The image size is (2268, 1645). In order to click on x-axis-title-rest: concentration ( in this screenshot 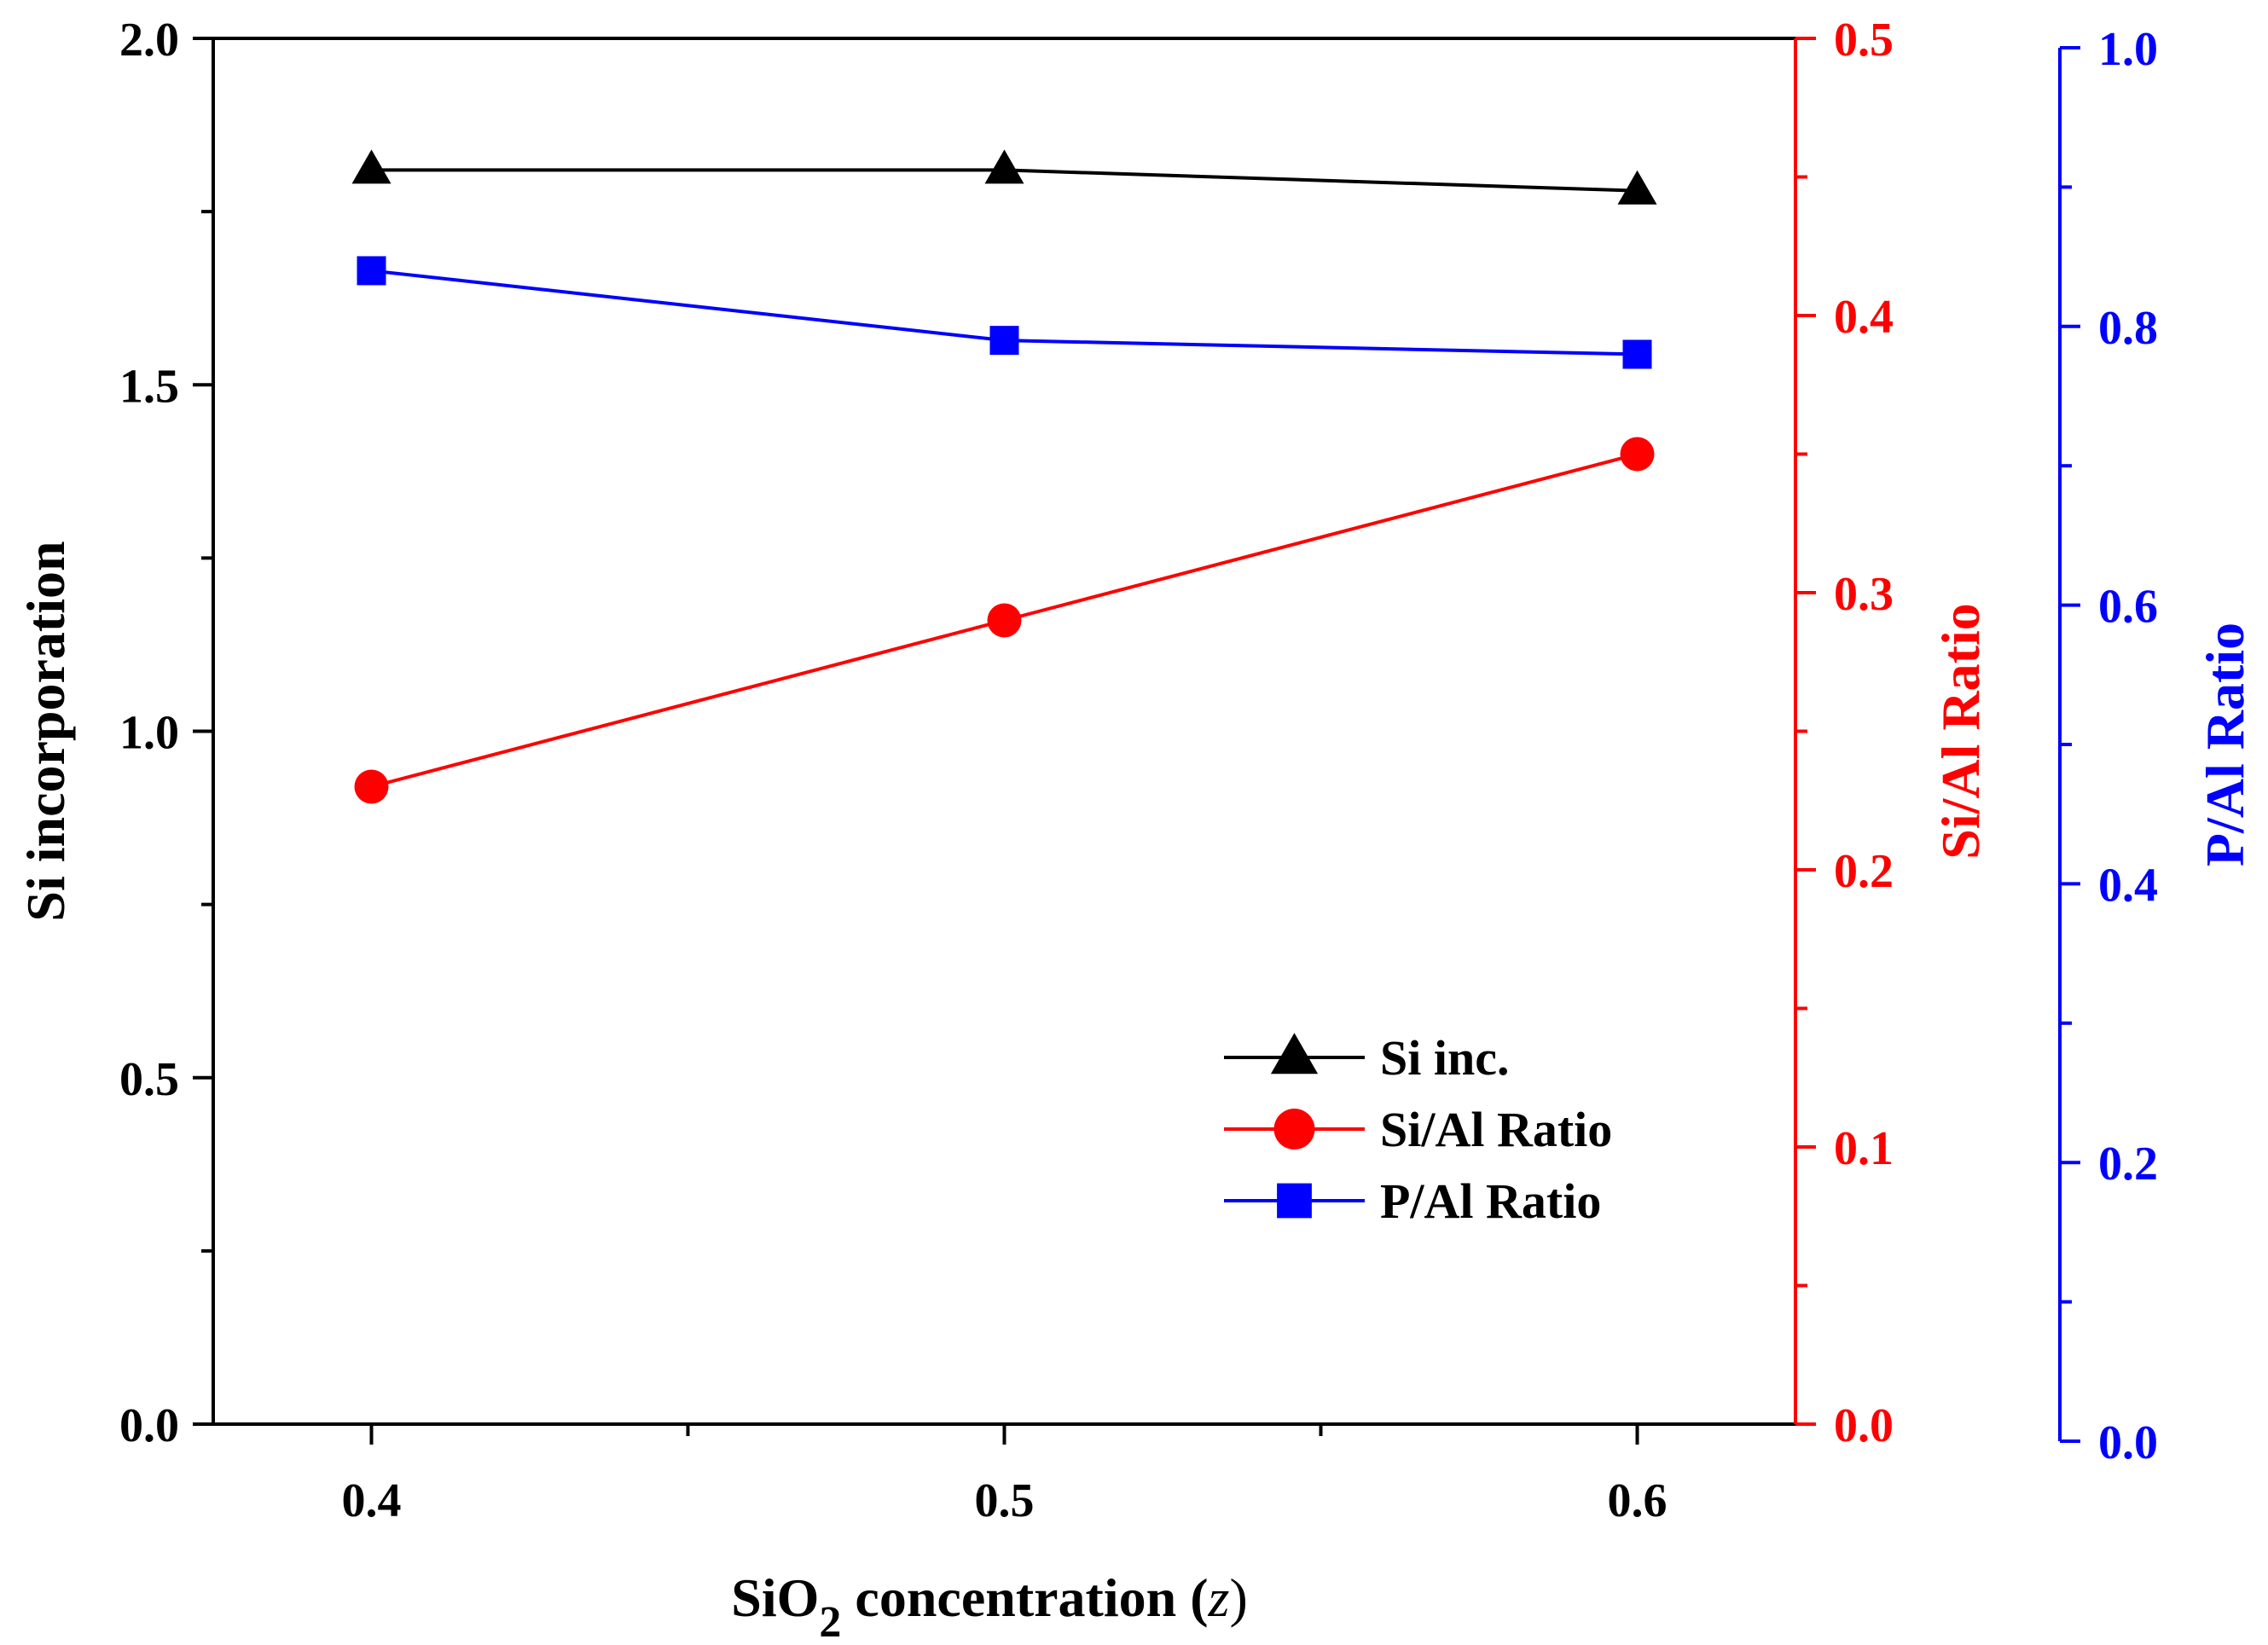, I will do `click(1024, 1598)`.